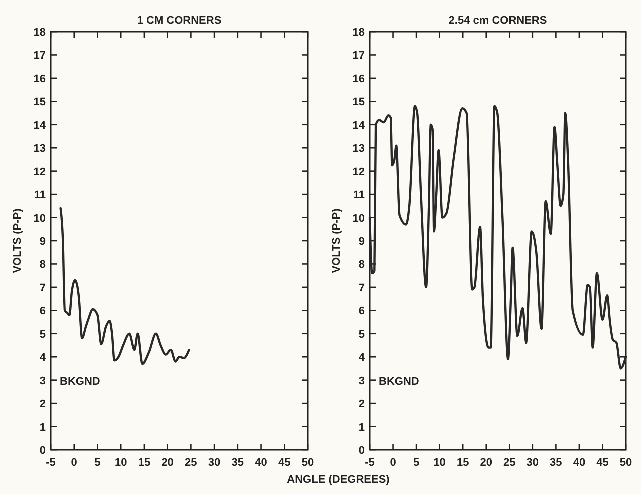 The image size is (641, 494). Describe the element at coordinates (338, 480) in the screenshot. I see `x-axis-title: ANGLE (DEGREES)` at that location.